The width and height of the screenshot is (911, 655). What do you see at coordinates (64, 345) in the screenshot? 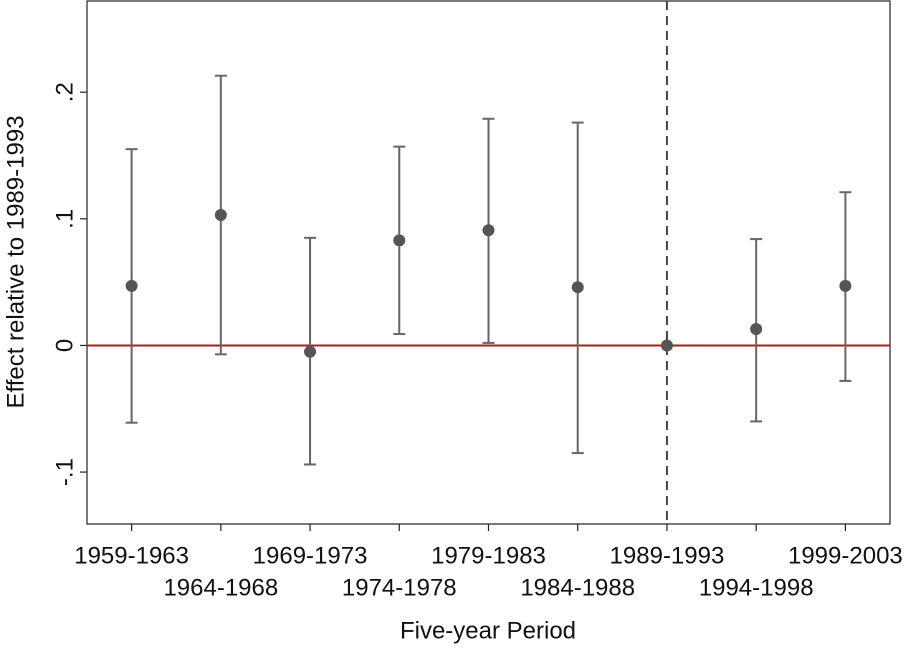
I see `y-tick-label: 0` at bounding box center [64, 345].